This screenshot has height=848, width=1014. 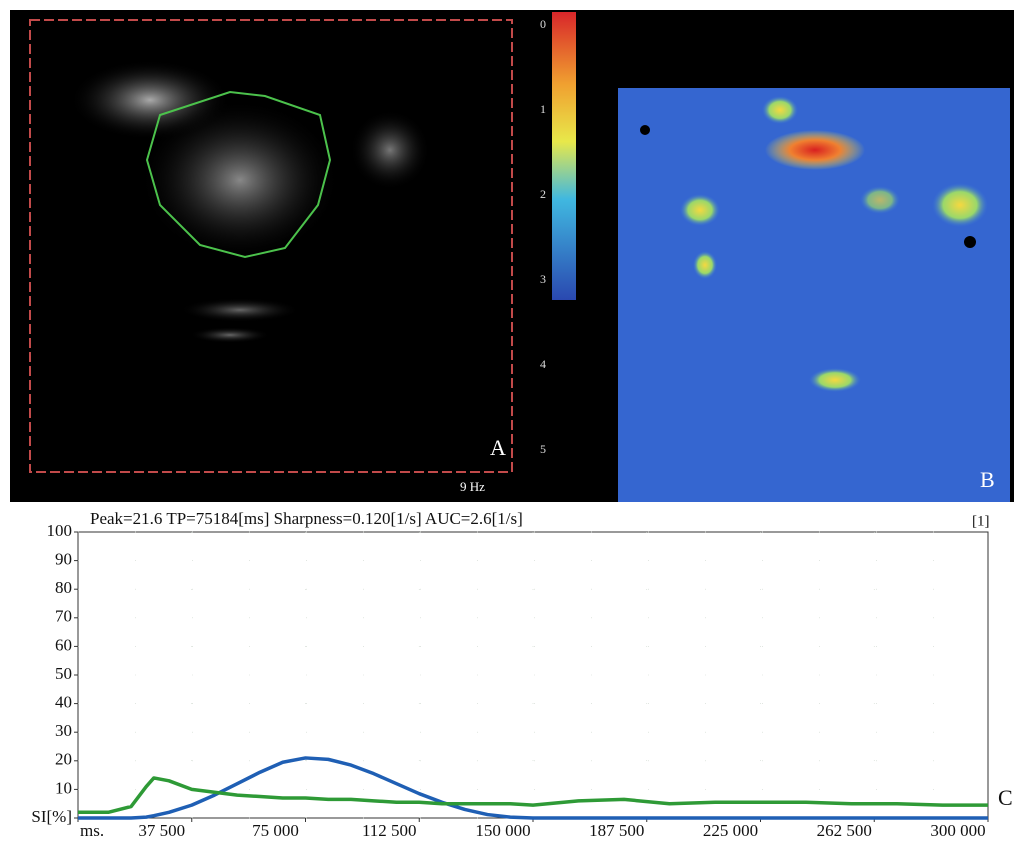 I want to click on y-tick-label: 20, so click(x=63, y=759).